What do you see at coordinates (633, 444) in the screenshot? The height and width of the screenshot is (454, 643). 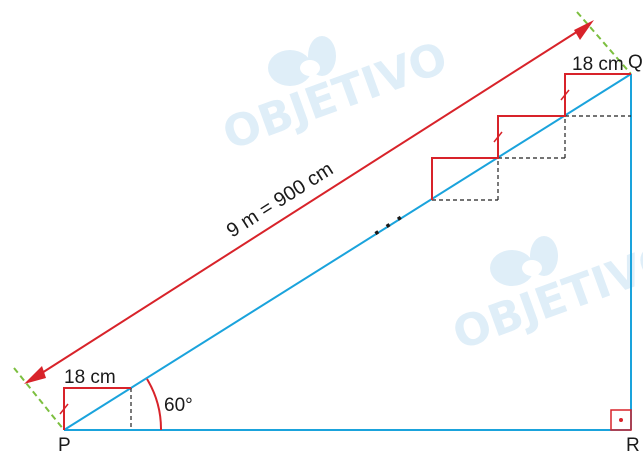 I see `vertex-r-label: R` at bounding box center [633, 444].